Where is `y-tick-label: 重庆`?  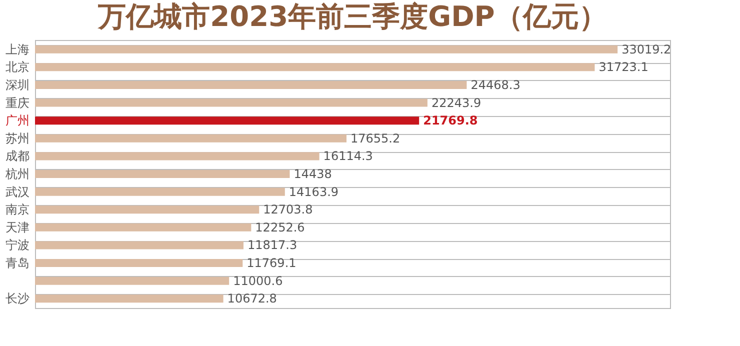
y-tick-label: 重庆 is located at coordinates (18, 103).